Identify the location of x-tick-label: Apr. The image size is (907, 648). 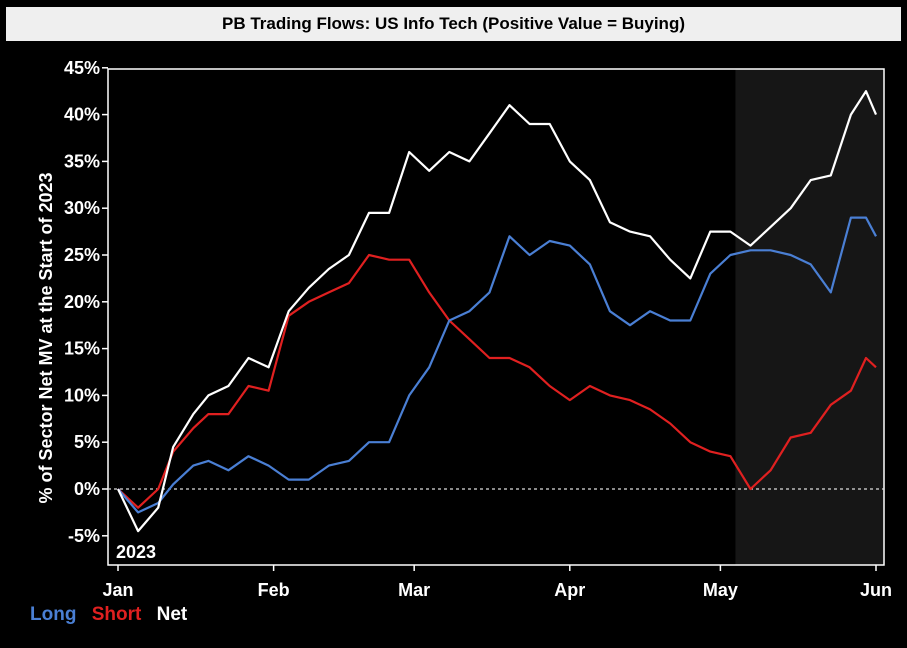
(569, 590).